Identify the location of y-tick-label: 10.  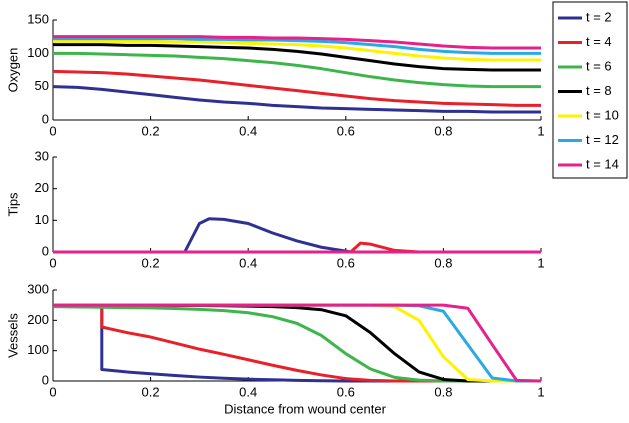
(42, 219).